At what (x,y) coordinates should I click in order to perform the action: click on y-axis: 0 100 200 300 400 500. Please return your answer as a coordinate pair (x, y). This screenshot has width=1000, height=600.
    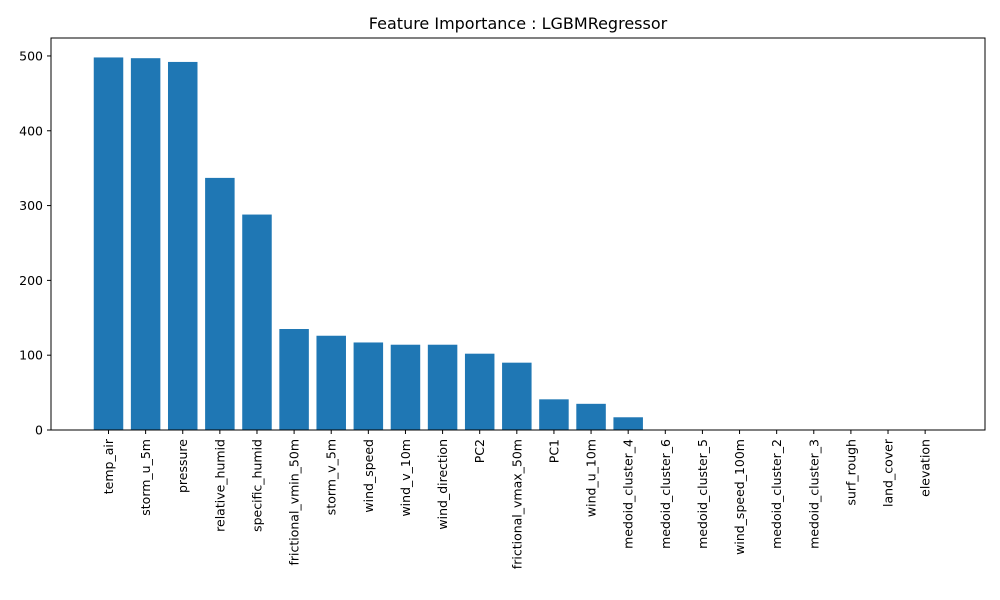
    Looking at the image, I should click on (35, 243).